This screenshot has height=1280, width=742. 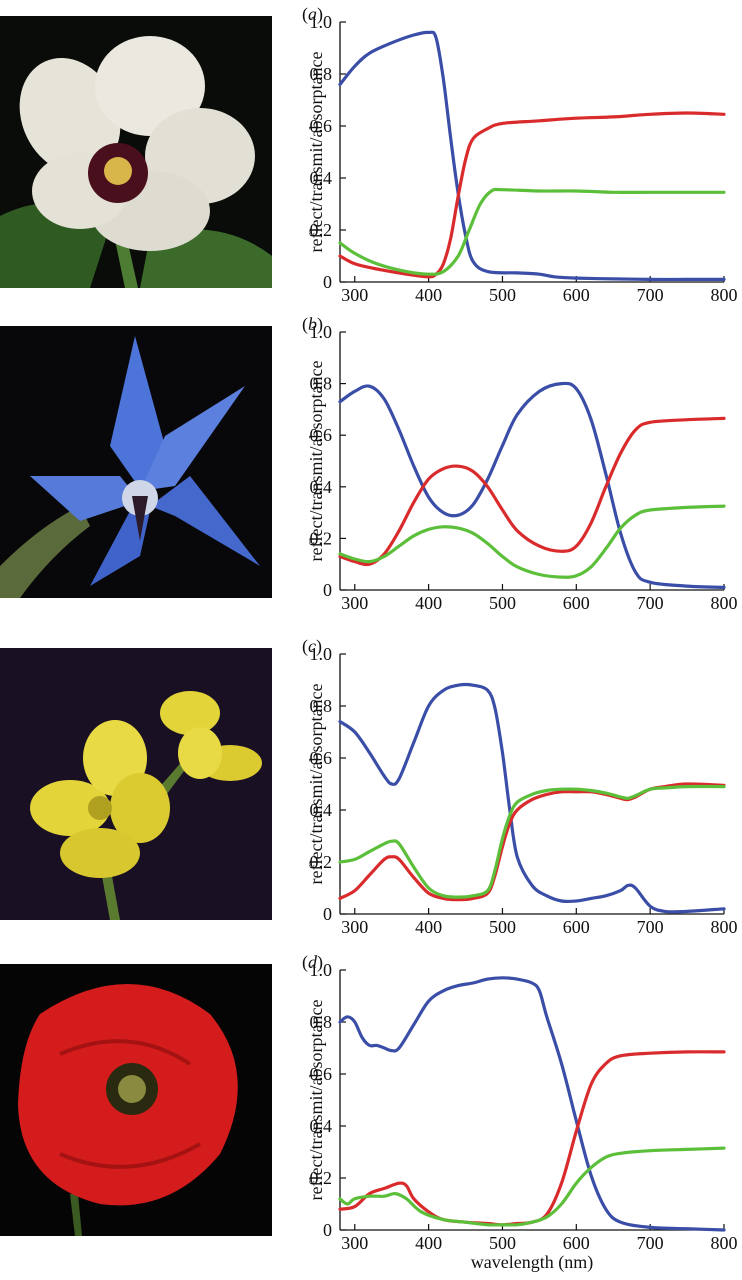 I want to click on red-poppy-flower-photo, so click(x=136, y=1100).